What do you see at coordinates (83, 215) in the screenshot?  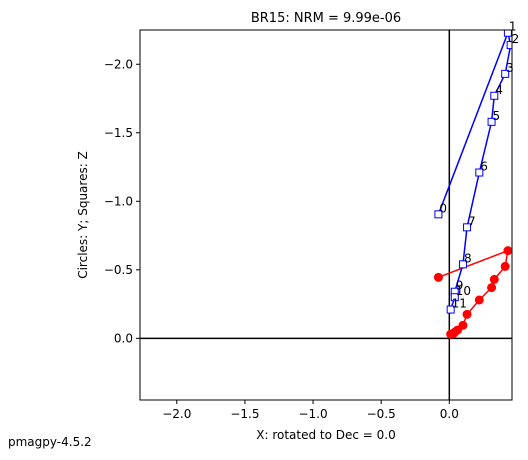 I see `y-axis-label: Circles: Y; Squares: Z` at bounding box center [83, 215].